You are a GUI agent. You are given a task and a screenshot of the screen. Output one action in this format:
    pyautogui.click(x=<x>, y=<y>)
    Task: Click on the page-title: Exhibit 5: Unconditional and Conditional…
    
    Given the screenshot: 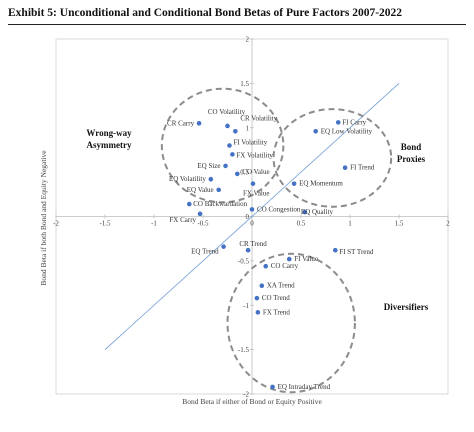 What is the action you would take?
    pyautogui.click(x=205, y=13)
    